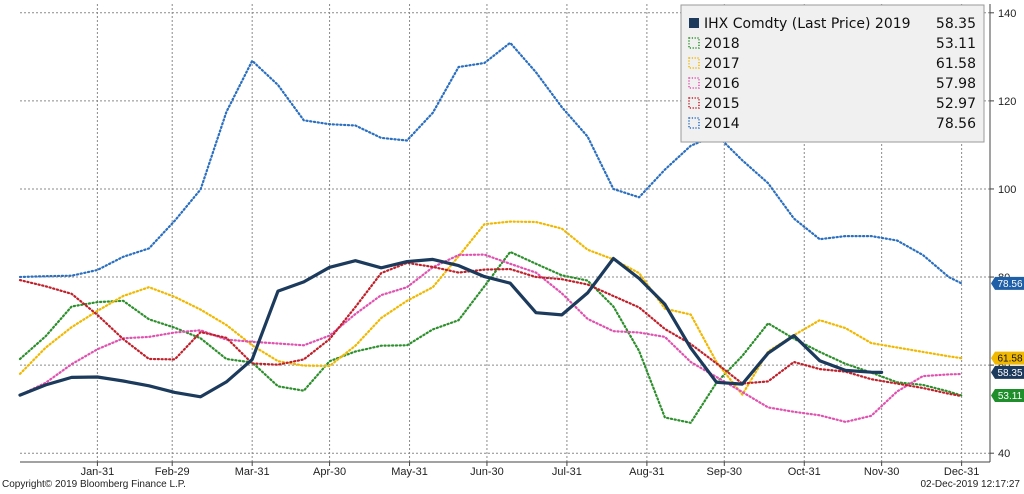 The width and height of the screenshot is (1024, 494). Describe the element at coordinates (94, 484) in the screenshot. I see `copyright-text: Copyright© 2019 Bloomberg Finance L.P.` at that location.